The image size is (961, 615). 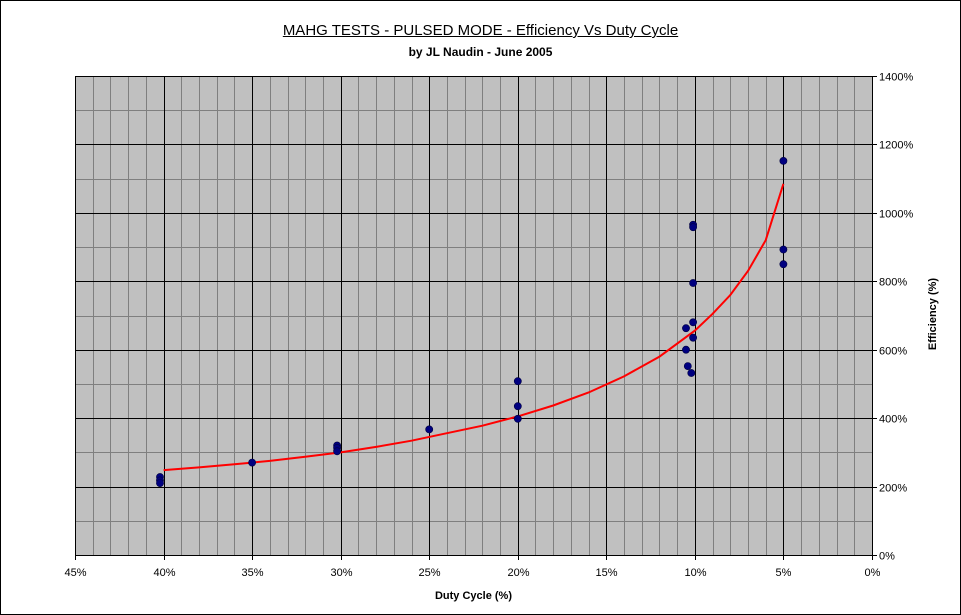 I want to click on x-axis-title: Duty Cycle (%), so click(x=473, y=596).